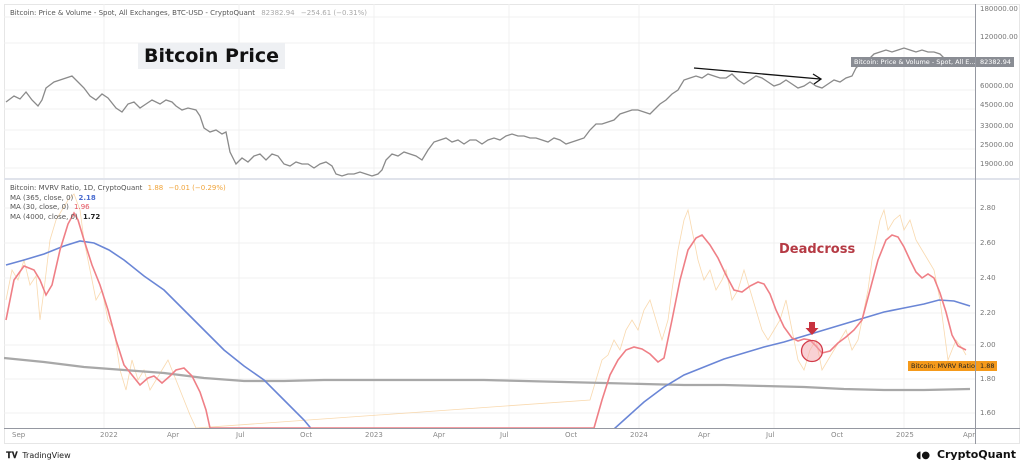 The width and height of the screenshot is (1024, 468). What do you see at coordinates (923, 455) in the screenshot?
I see `cryptoquant-icon: ◖●` at bounding box center [923, 455].